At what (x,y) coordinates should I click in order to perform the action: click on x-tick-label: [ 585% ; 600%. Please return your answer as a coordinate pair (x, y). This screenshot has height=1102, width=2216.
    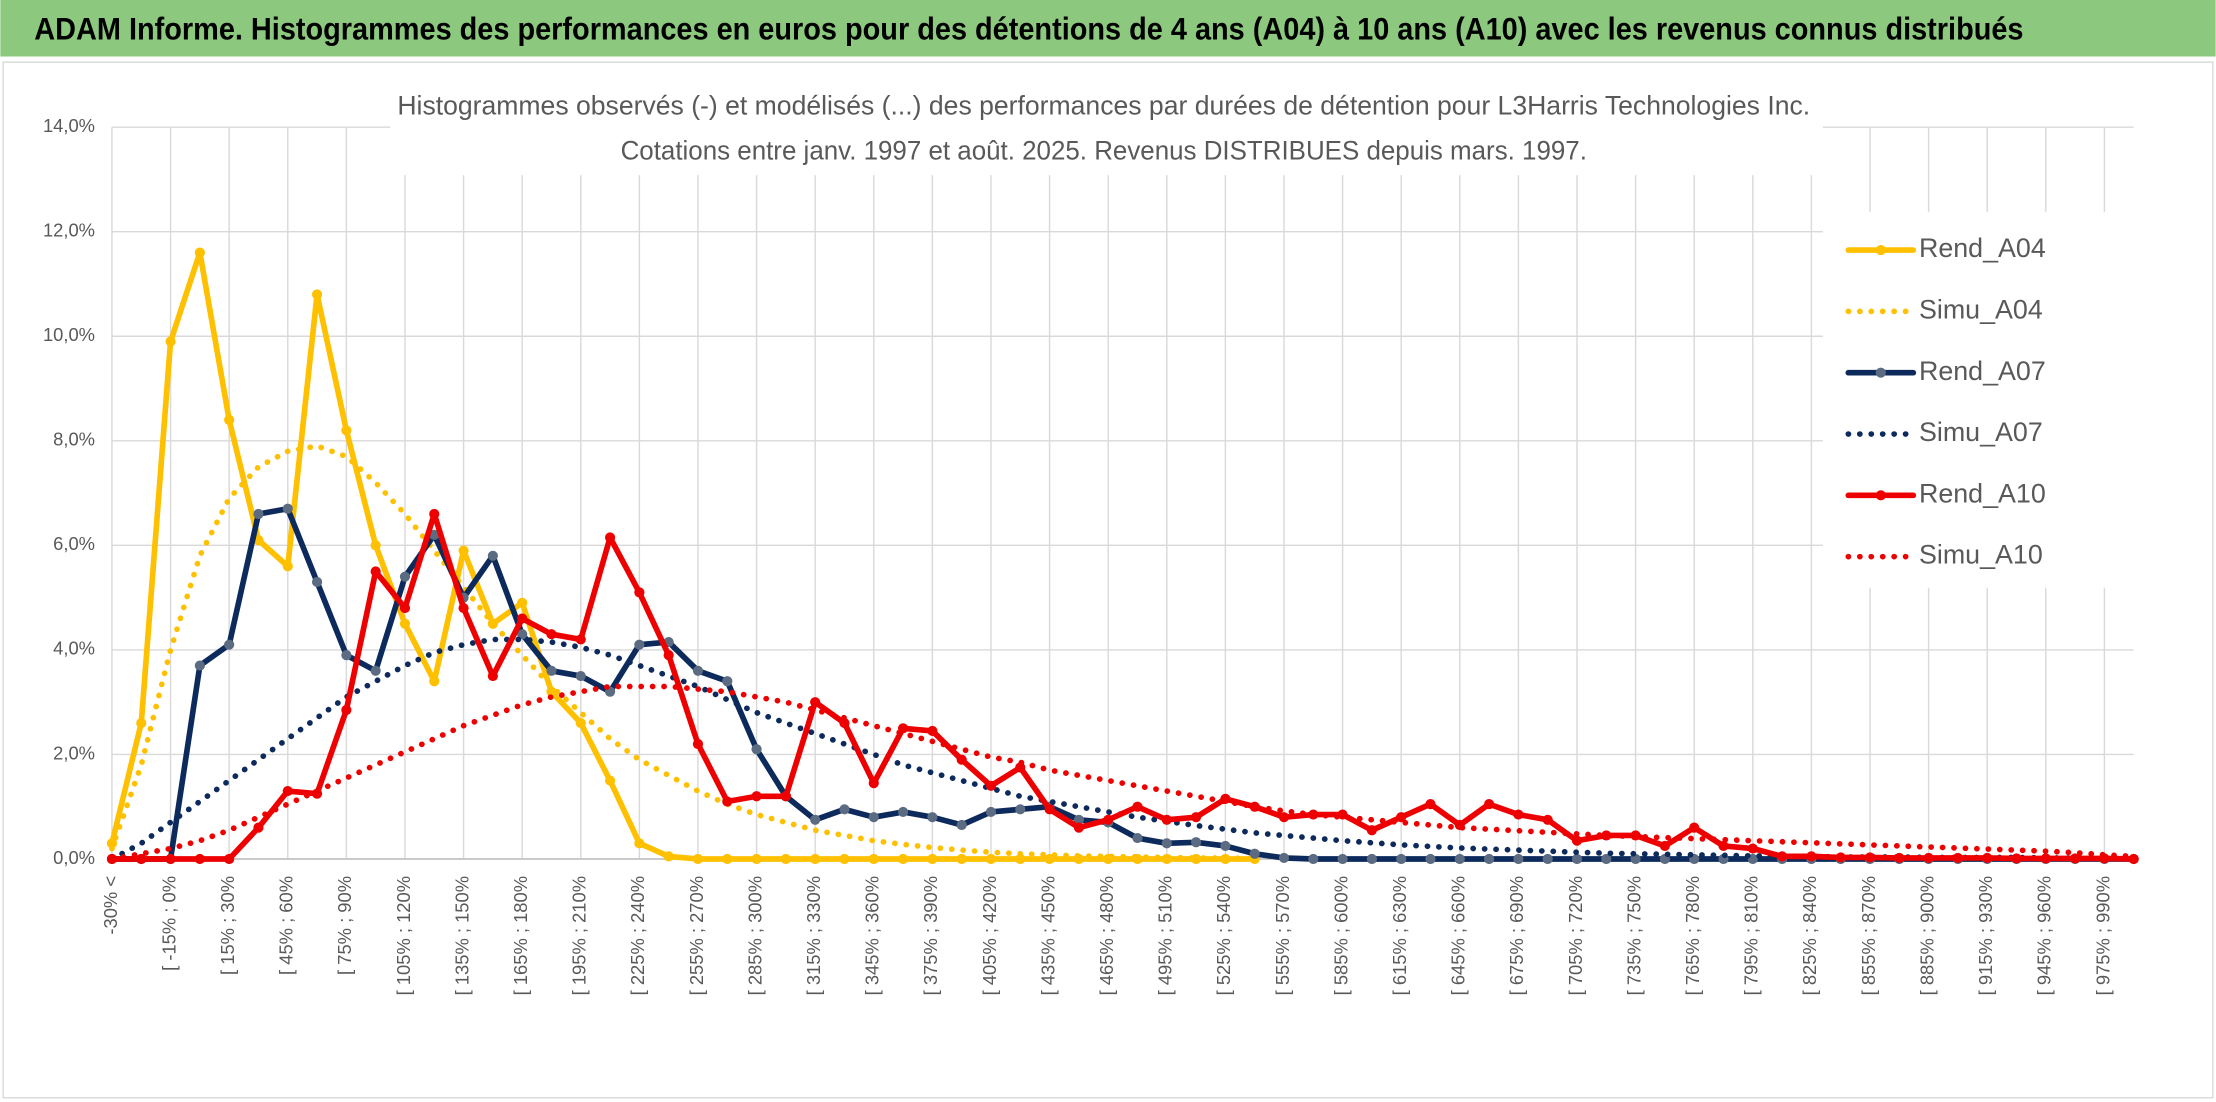
    Looking at the image, I should click on (1340, 935).